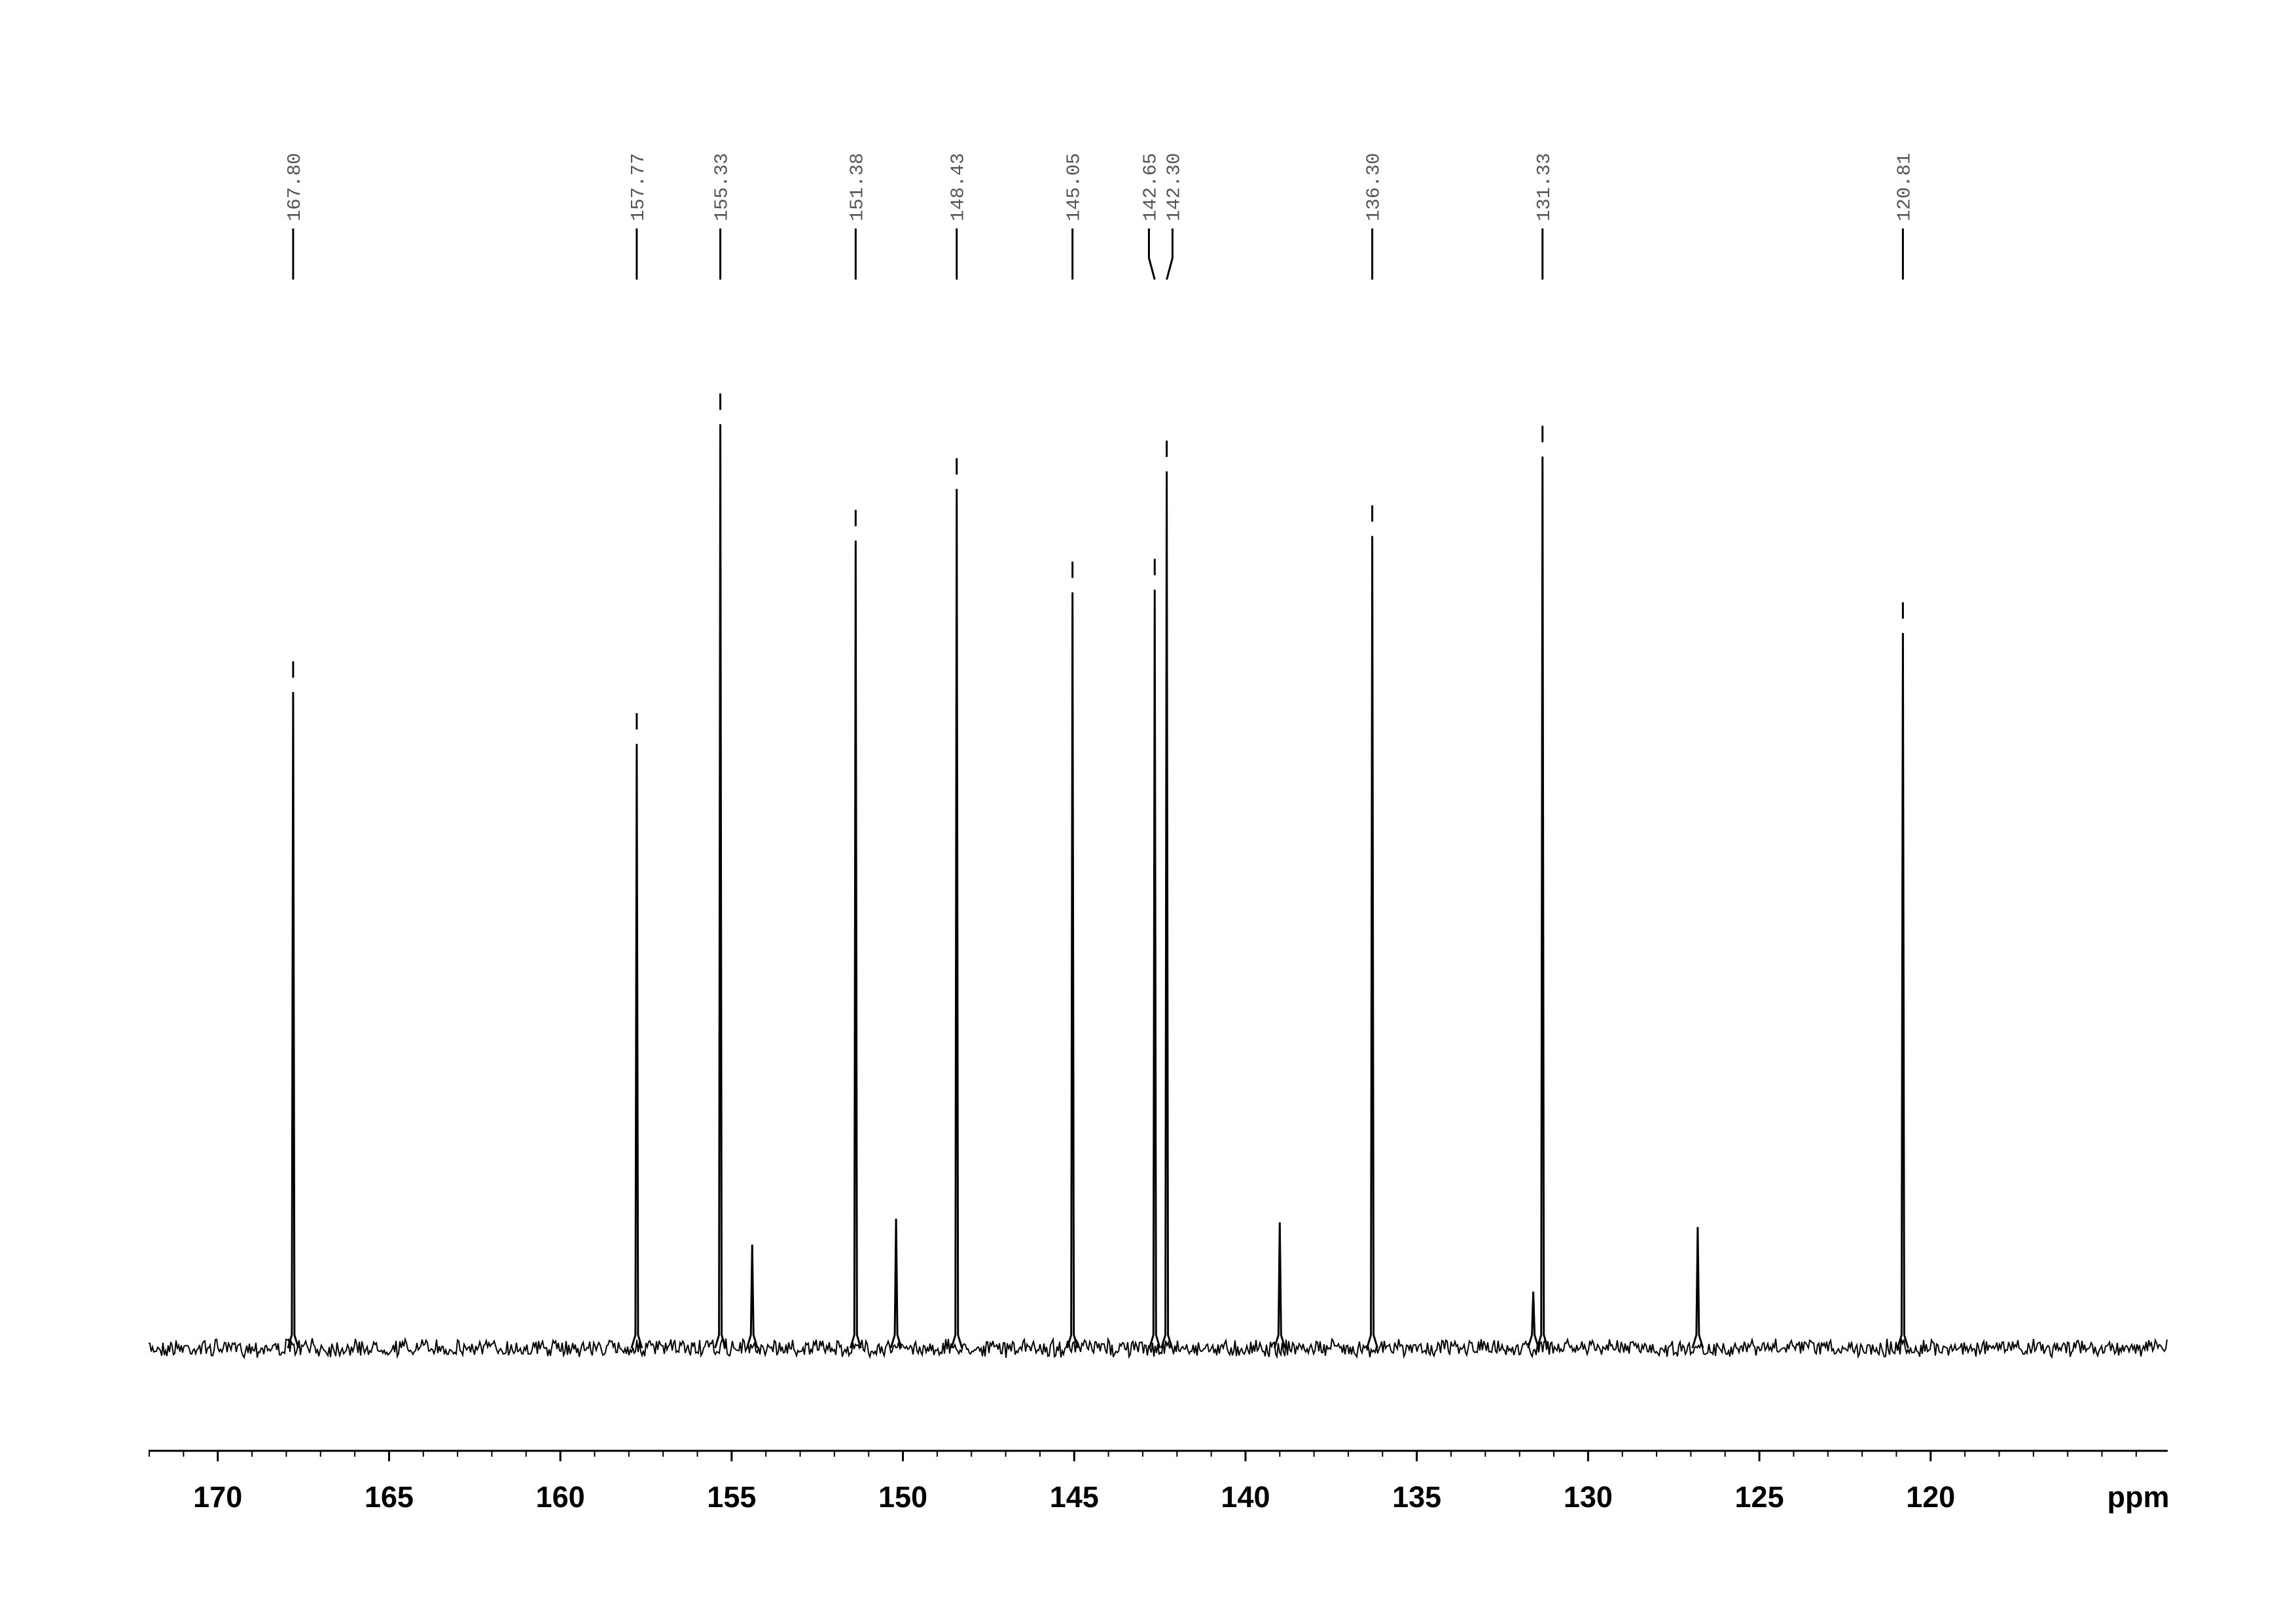 The width and height of the screenshot is (2296, 1623). What do you see at coordinates (1174, 187) in the screenshot?
I see `peak-label: 142.30` at bounding box center [1174, 187].